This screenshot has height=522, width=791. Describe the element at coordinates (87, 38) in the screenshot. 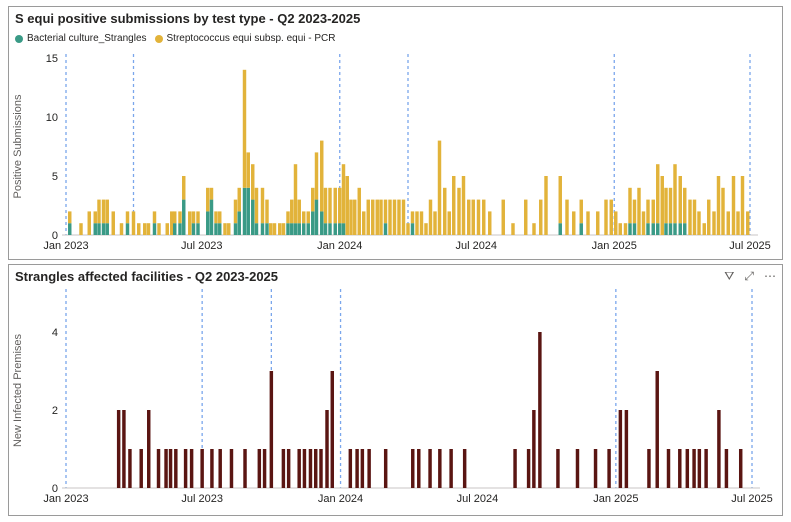

I see `legend-label: Bacterial culture_Strangles` at that location.